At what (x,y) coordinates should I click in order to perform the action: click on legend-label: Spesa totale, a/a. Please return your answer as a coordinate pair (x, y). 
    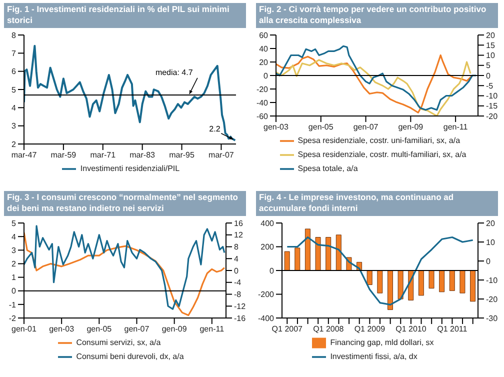
    Looking at the image, I should click on (328, 169).